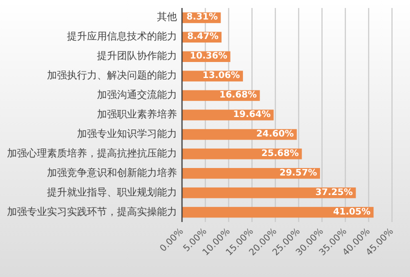 This screenshot has height=277, width=410. What do you see at coordinates (167, 17) in the screenshot?
I see `y-tick-label: 其他` at bounding box center [167, 17].